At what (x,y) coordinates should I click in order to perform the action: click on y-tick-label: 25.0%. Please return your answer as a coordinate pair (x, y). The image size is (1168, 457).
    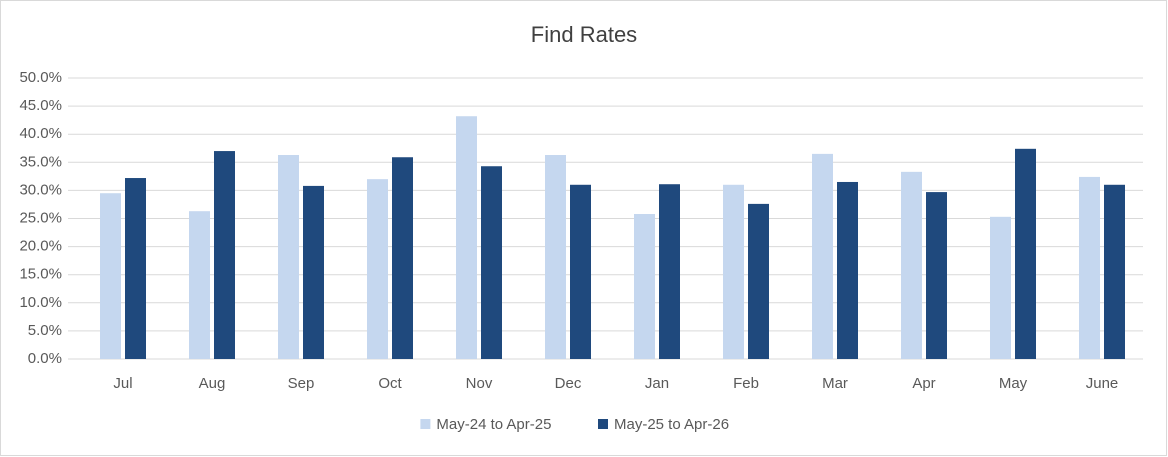
    Looking at the image, I should click on (40, 217).